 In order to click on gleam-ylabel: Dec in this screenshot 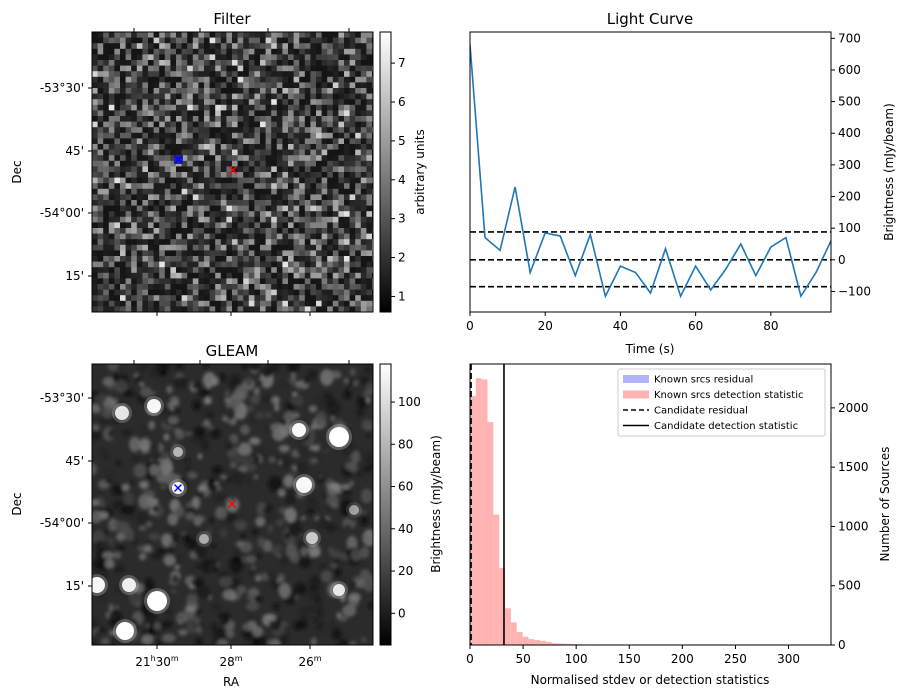, I will do `click(17, 503)`.